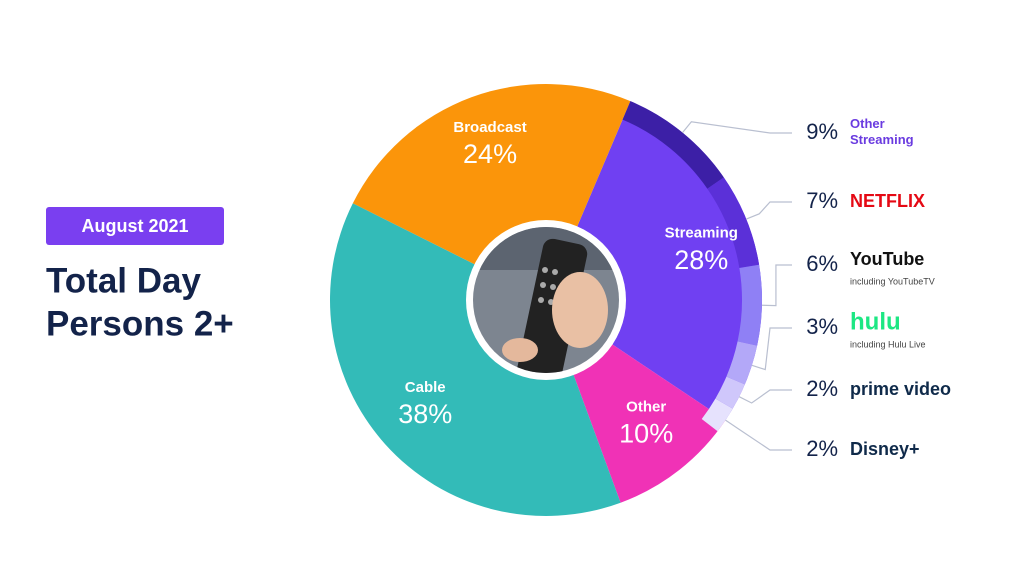 The height and width of the screenshot is (576, 1024). Describe the element at coordinates (888, 344) in the screenshot. I see `brand-note: including Hulu Live` at that location.